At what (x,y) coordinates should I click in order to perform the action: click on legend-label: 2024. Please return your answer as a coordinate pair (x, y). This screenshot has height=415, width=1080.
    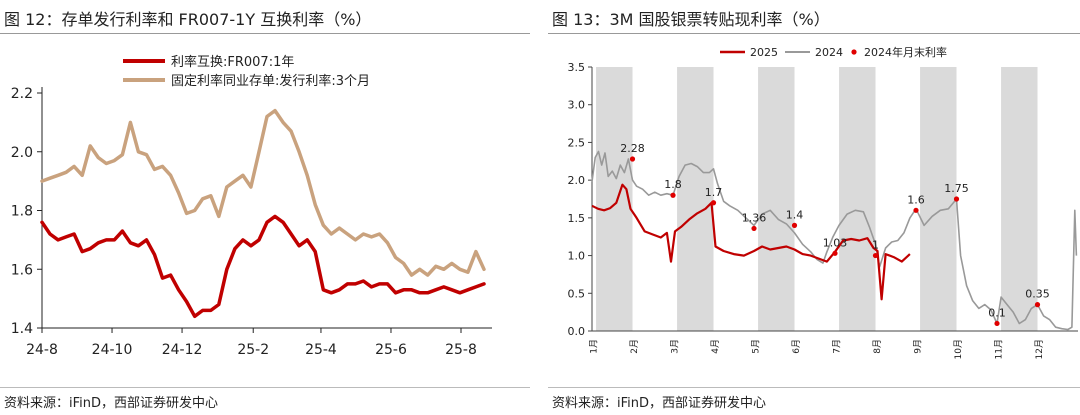
    Looking at the image, I should click on (829, 52).